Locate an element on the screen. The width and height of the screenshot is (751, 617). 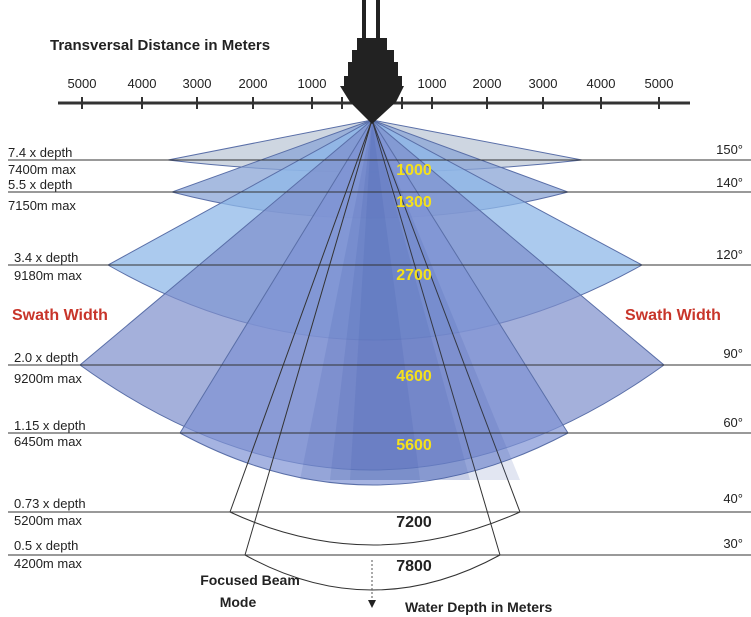
depth-label: 2700 is located at coordinates (414, 275).